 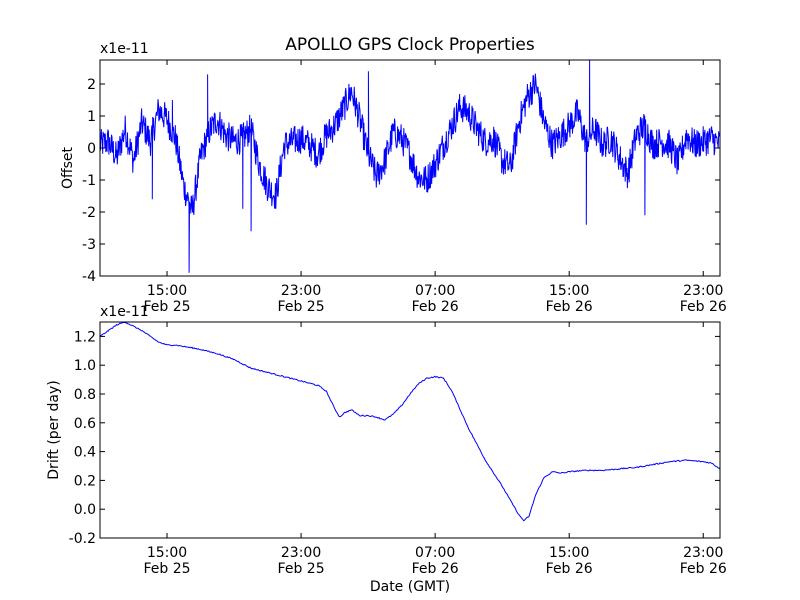 What do you see at coordinates (89, 213) in the screenshot?
I see `offset-y-tick-label: -2` at bounding box center [89, 213].